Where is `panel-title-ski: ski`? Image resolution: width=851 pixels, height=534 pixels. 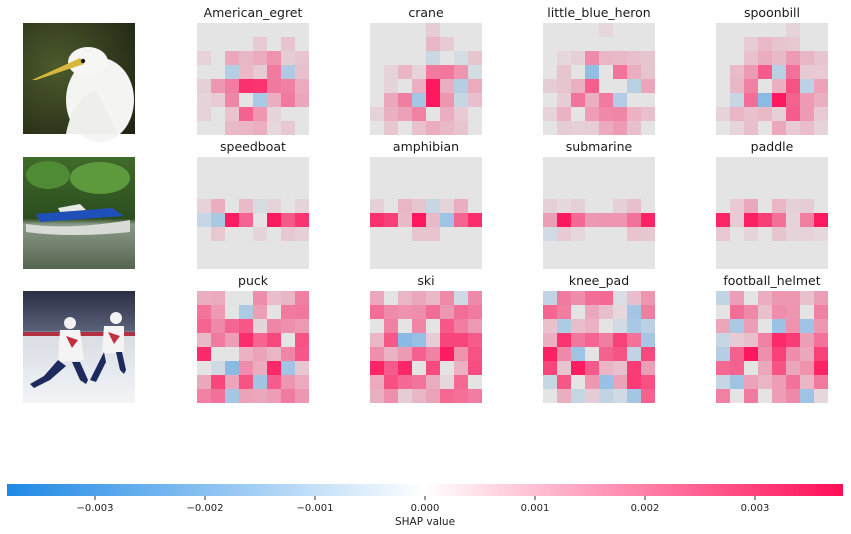 panel-title-ski: ski is located at coordinates (425, 280).